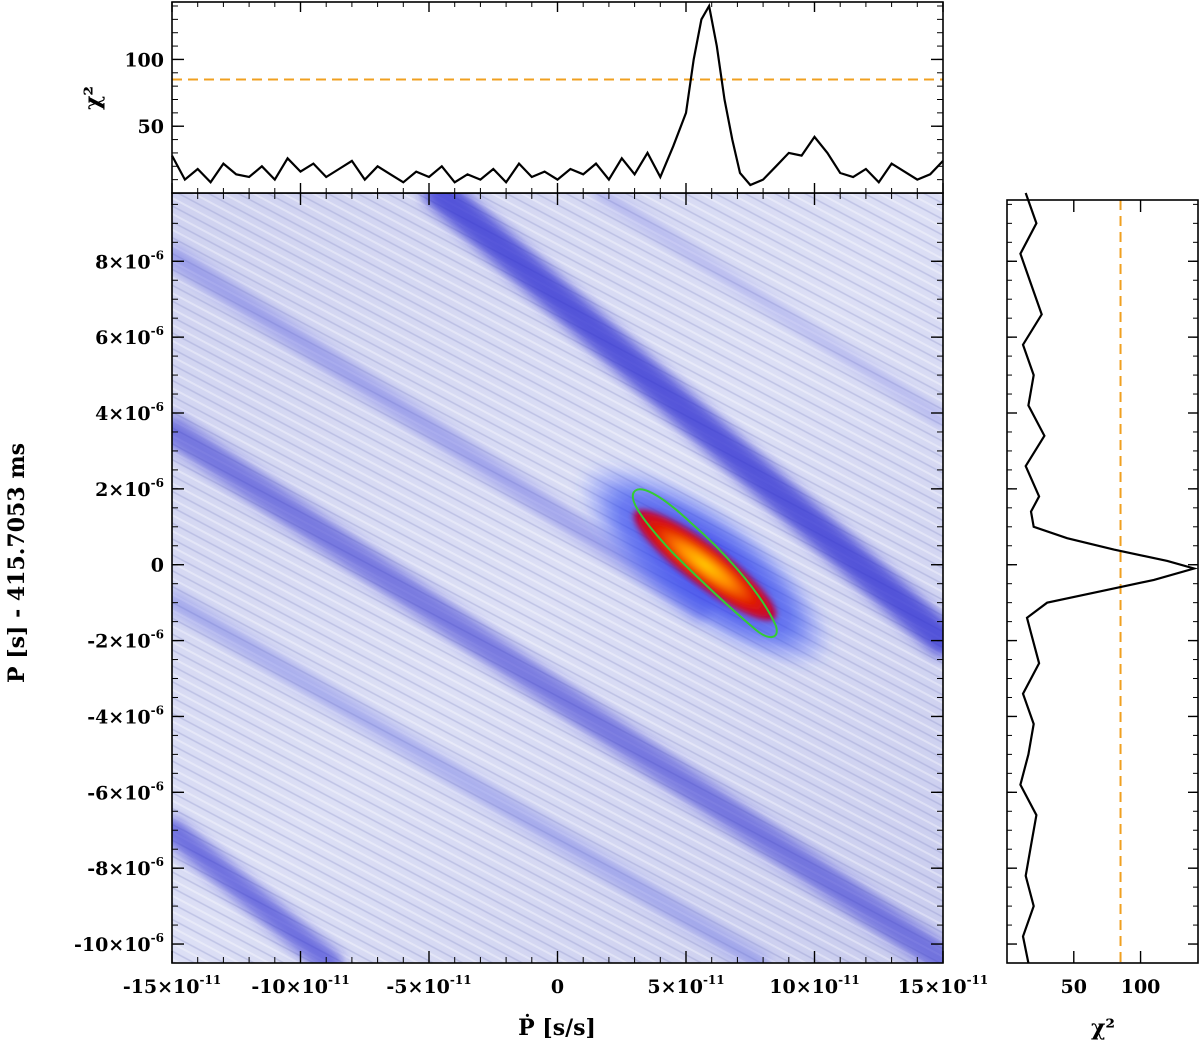  Describe the element at coordinates (1141, 987) in the screenshot. I see `right-tick-label: 100` at that location.